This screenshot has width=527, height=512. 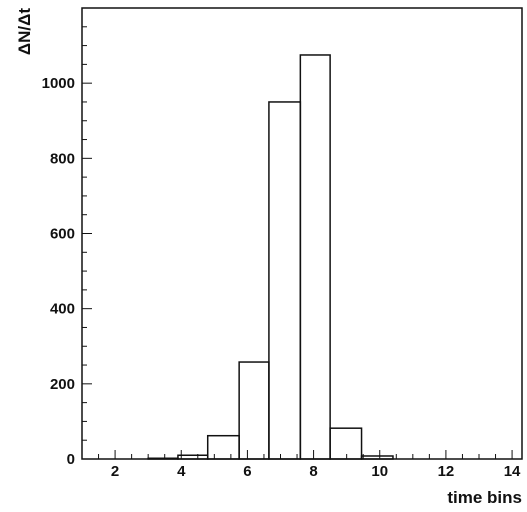 What do you see at coordinates (181, 471) in the screenshot?
I see `x-tick-label: 4` at bounding box center [181, 471].